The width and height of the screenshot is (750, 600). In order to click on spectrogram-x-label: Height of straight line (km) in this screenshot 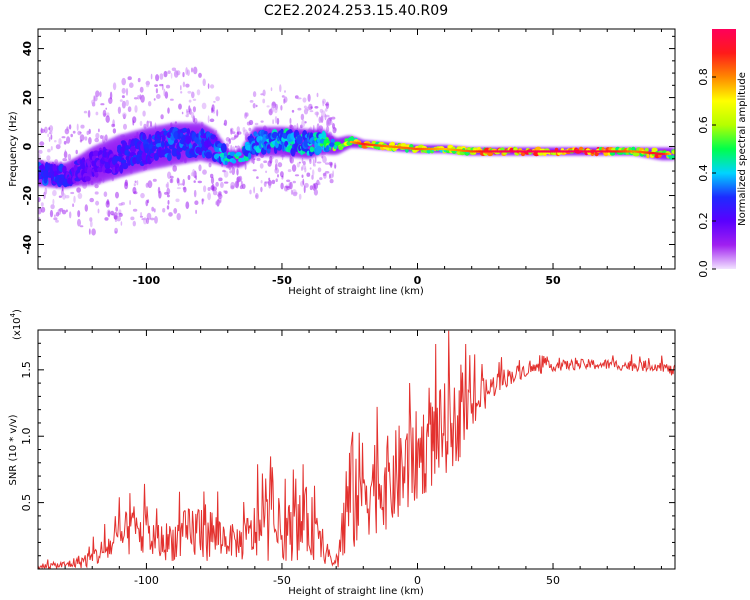, I will do `click(356, 291)`.